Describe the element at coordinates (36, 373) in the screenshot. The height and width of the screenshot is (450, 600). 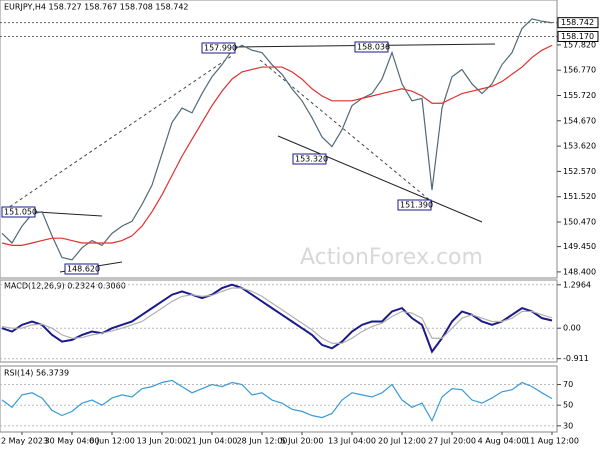
I see `rsi-title: RSI(14) 56.3739` at that location.